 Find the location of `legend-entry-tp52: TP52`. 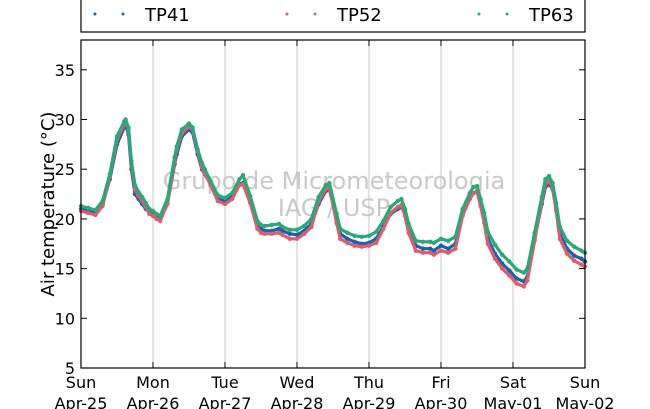

legend-entry-tp52: TP52 is located at coordinates (333, 15).